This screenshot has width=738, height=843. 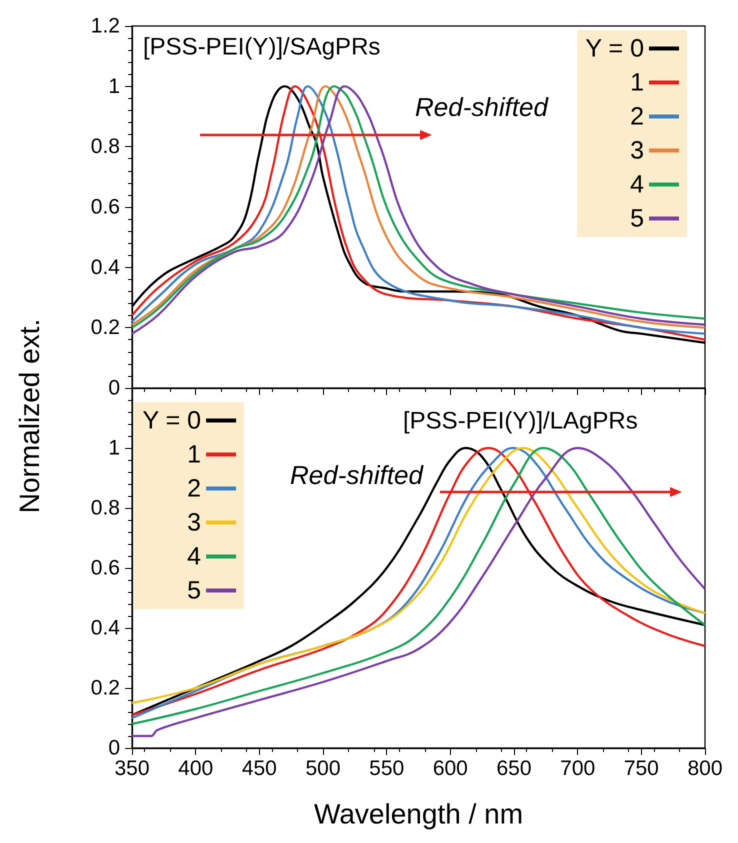 What do you see at coordinates (386, 768) in the screenshot?
I see `x-tick-label: 550` at bounding box center [386, 768].